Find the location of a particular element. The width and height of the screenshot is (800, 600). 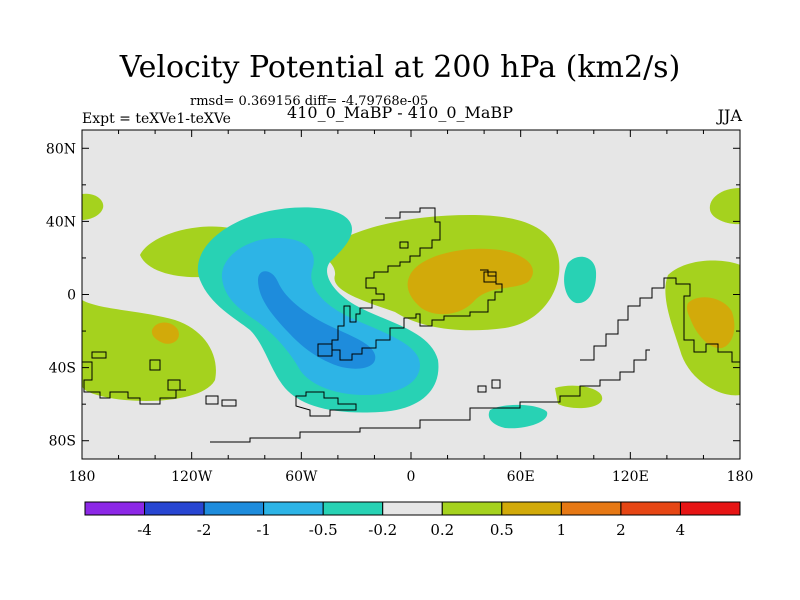

y-tick-label: 40S is located at coordinates (62, 369).